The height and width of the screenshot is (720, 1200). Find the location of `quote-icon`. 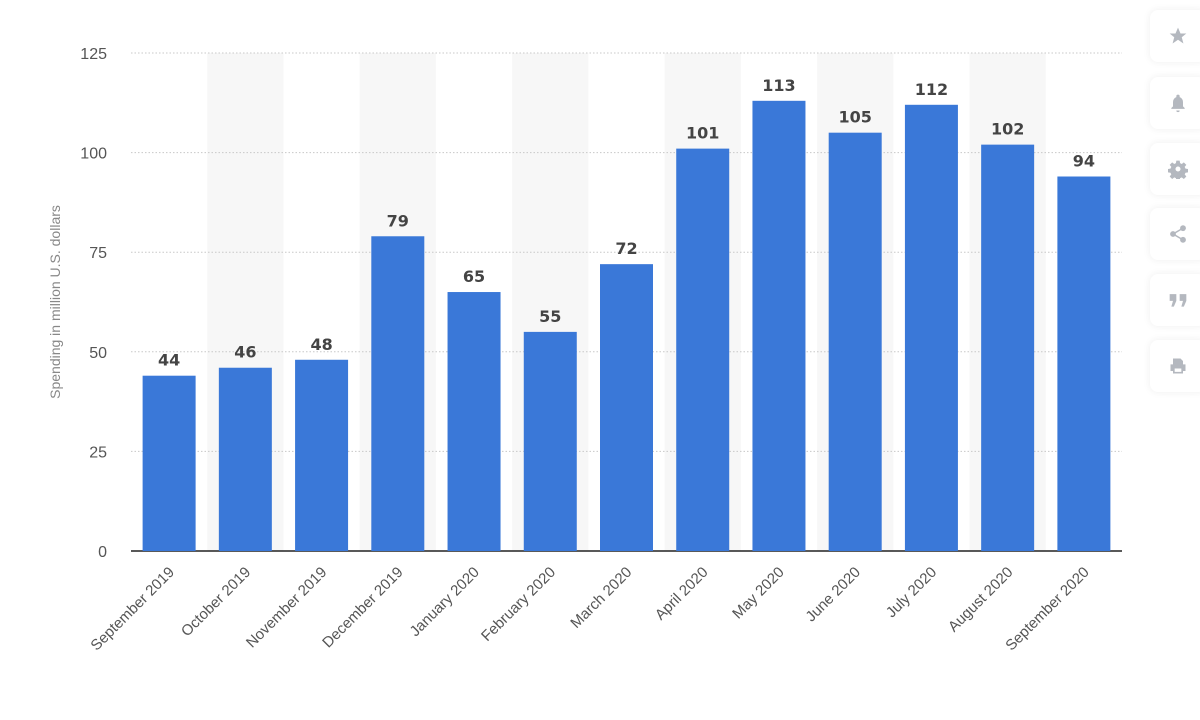

quote-icon is located at coordinates (1178, 300).